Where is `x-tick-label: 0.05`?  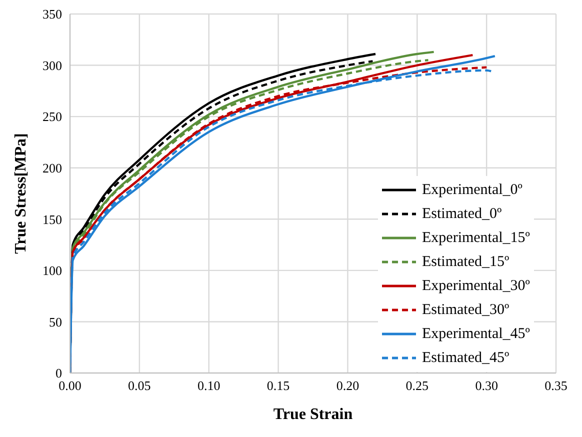
x-tick-label: 0.05 is located at coordinates (139, 386).